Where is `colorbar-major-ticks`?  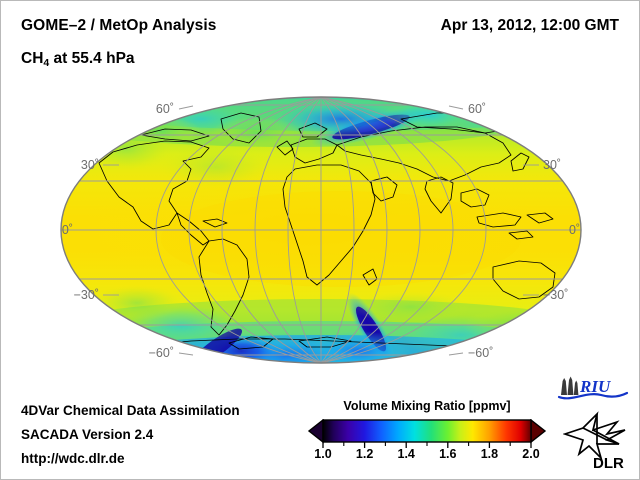 colorbar-major-ticks is located at coordinates (427, 445).